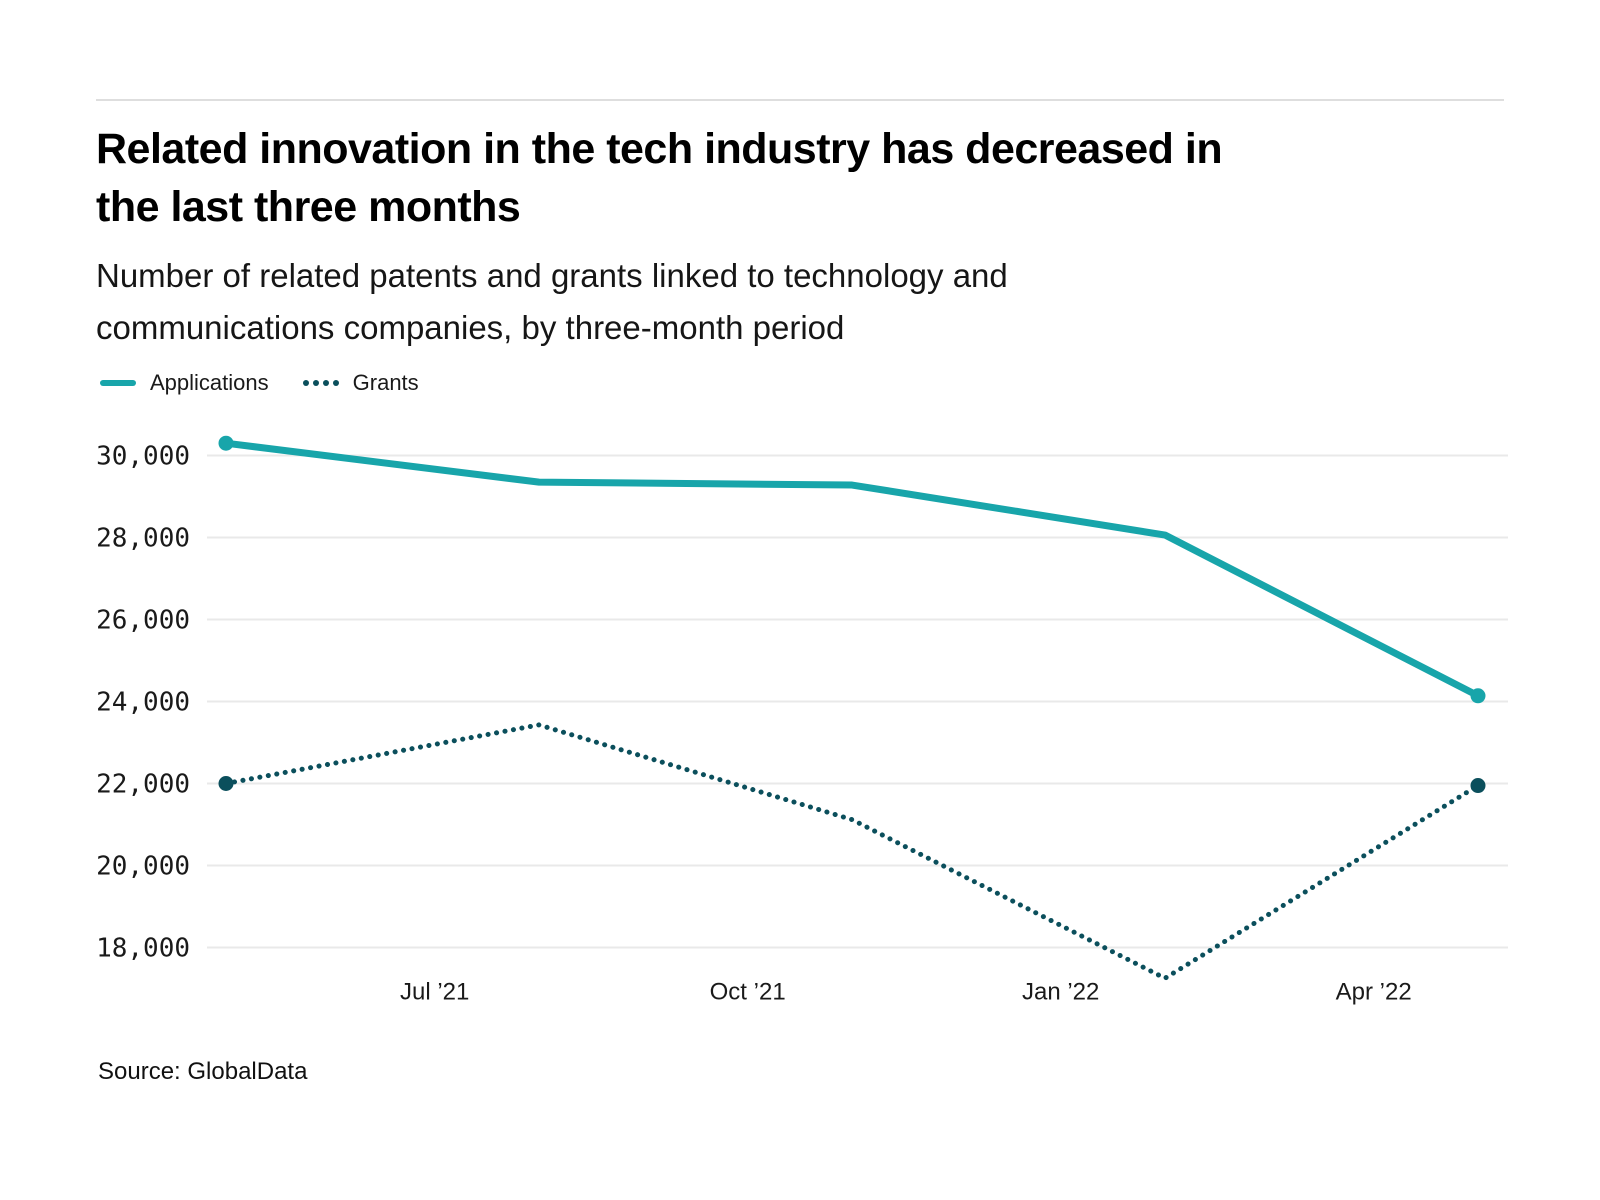  I want to click on y-tick-label: 30,000, so click(143, 457).